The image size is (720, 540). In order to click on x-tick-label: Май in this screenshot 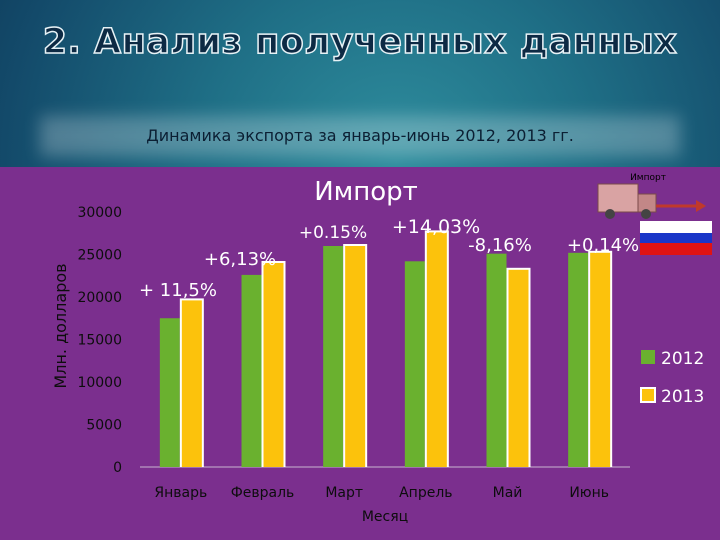, I will do `click(508, 493)`.